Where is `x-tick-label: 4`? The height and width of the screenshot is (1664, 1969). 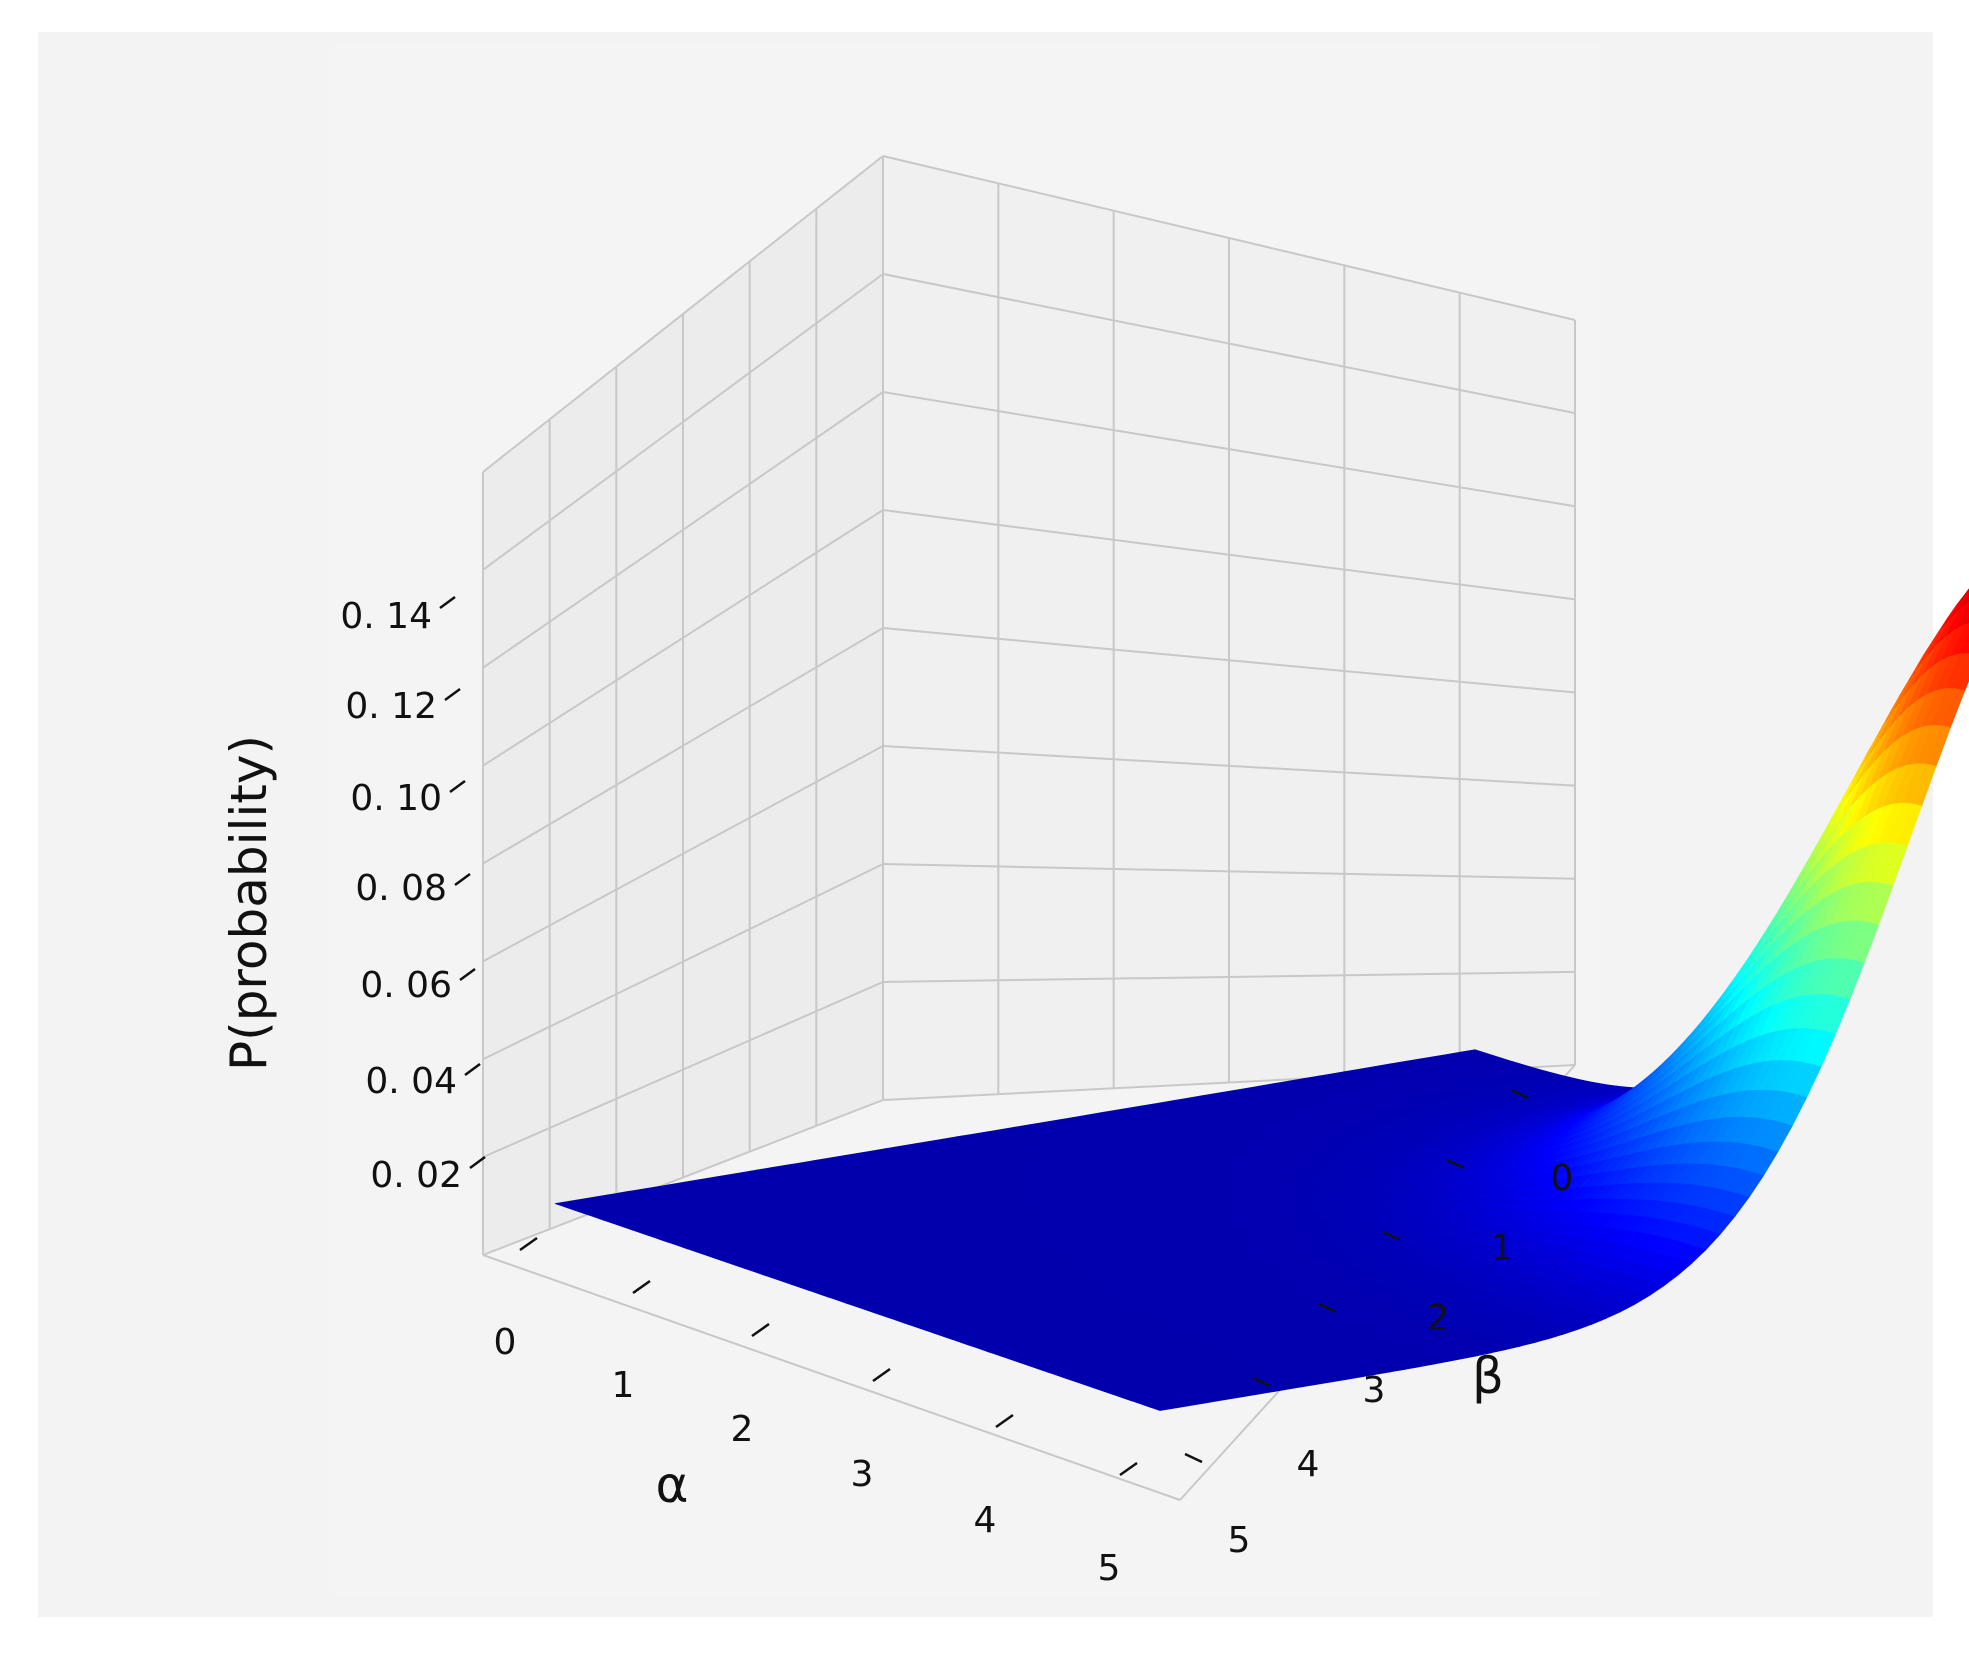 x-tick-label: 4 is located at coordinates (985, 1520).